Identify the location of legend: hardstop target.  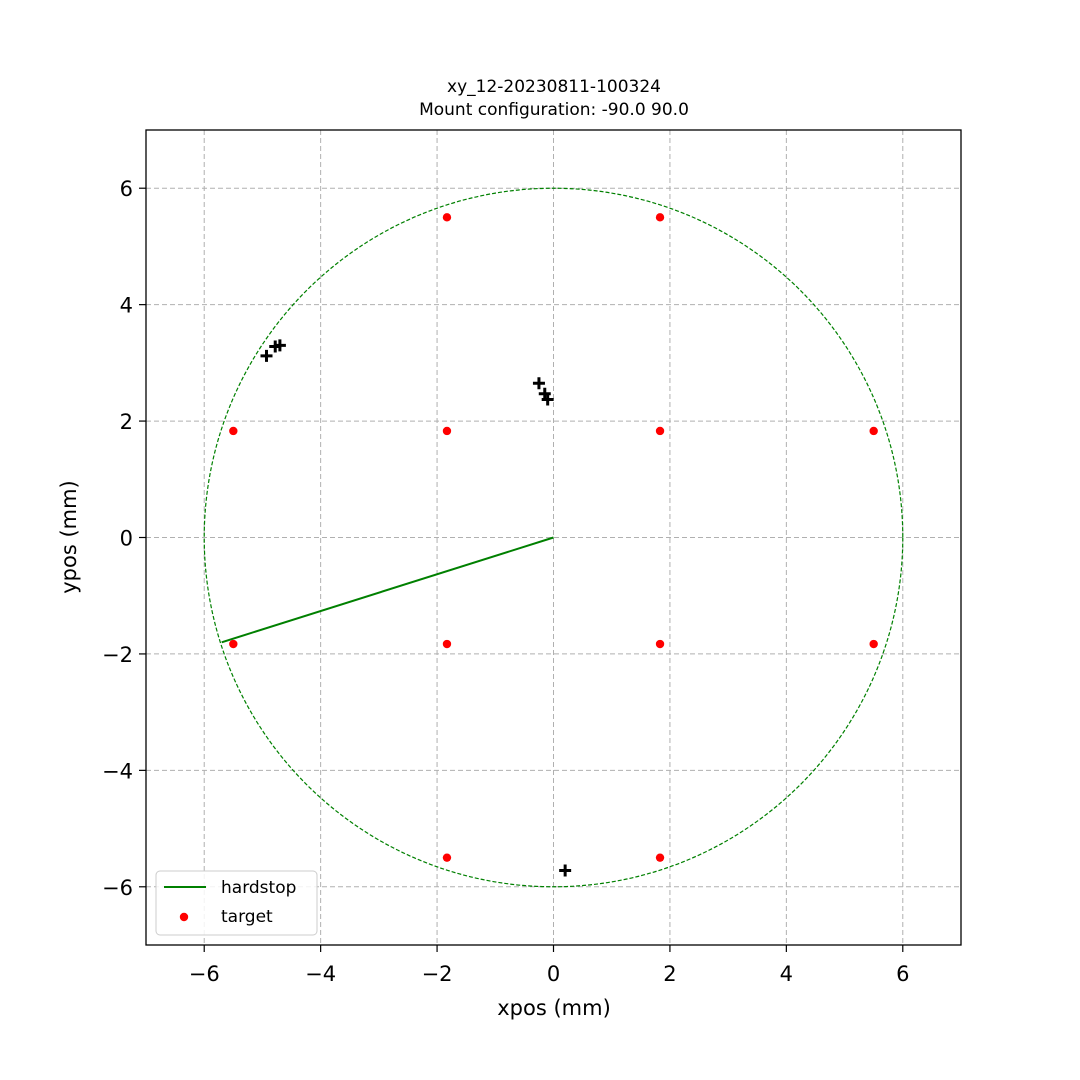
(236, 903).